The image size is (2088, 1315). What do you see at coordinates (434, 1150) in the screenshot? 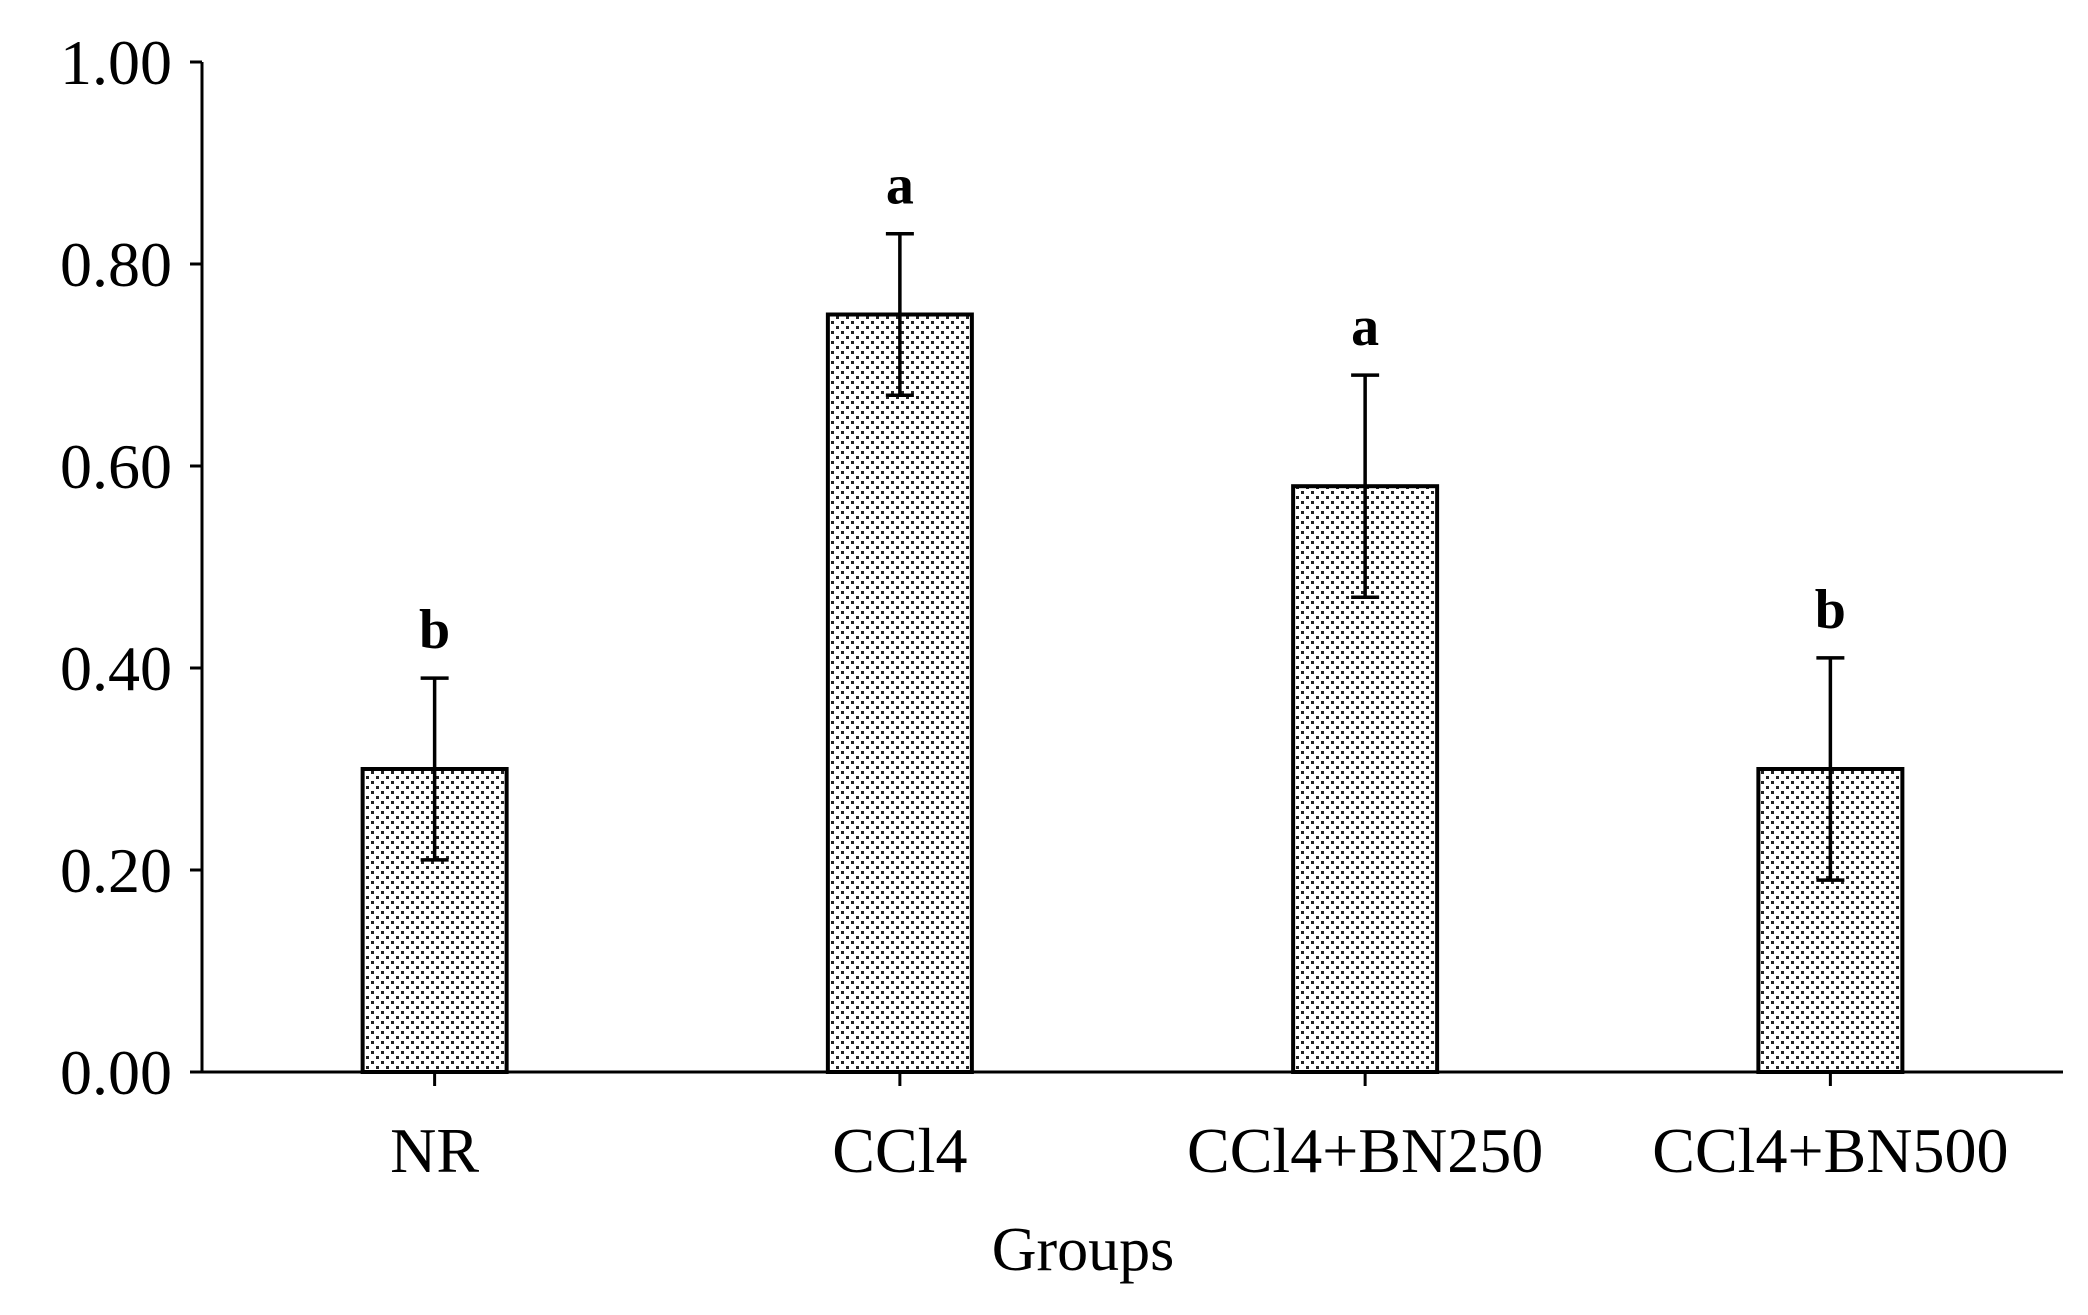
I see `x-category-label: NR` at bounding box center [434, 1150].